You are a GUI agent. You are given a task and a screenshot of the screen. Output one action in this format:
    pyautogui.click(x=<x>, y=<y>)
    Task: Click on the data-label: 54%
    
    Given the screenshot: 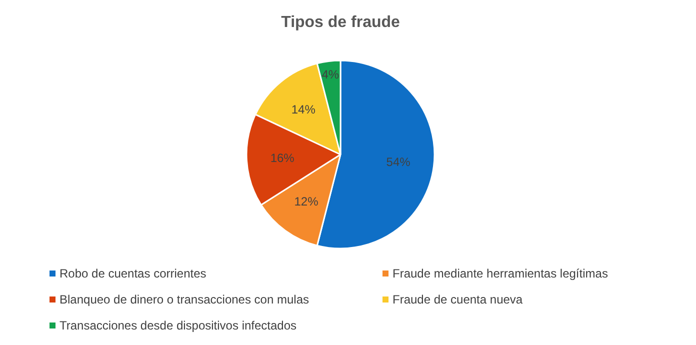 What is the action you would take?
    pyautogui.click(x=398, y=161)
    